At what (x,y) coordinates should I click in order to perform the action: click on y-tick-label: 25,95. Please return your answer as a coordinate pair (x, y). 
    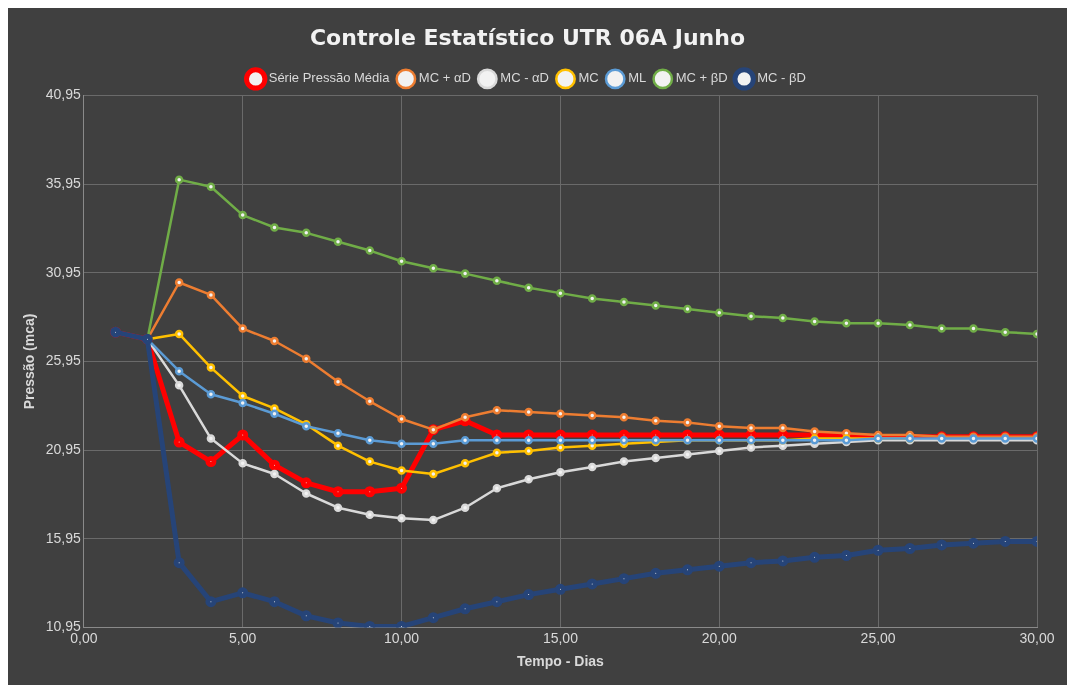
    Looking at the image, I should click on (63, 360).